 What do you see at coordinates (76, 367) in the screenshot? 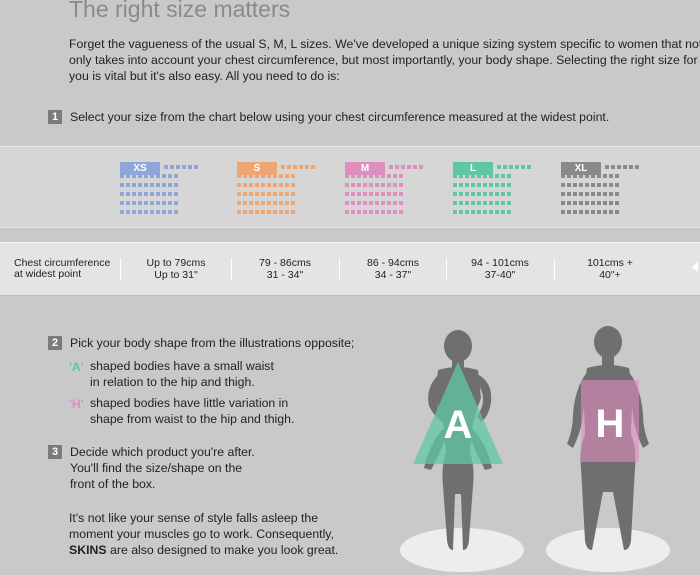
I see `a-shape-tag: 'A'` at bounding box center [76, 367].